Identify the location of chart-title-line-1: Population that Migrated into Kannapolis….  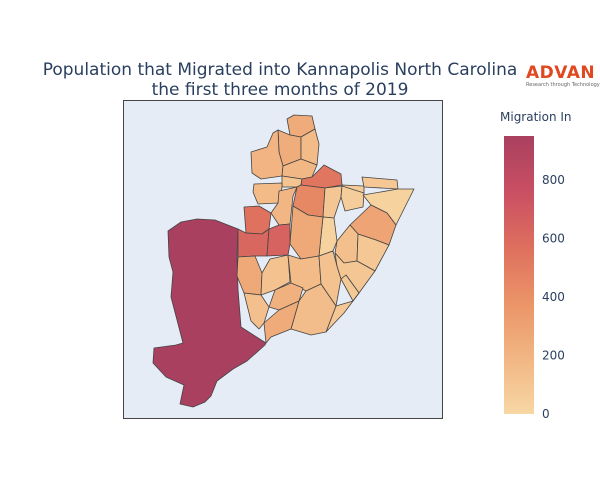
(280, 70).